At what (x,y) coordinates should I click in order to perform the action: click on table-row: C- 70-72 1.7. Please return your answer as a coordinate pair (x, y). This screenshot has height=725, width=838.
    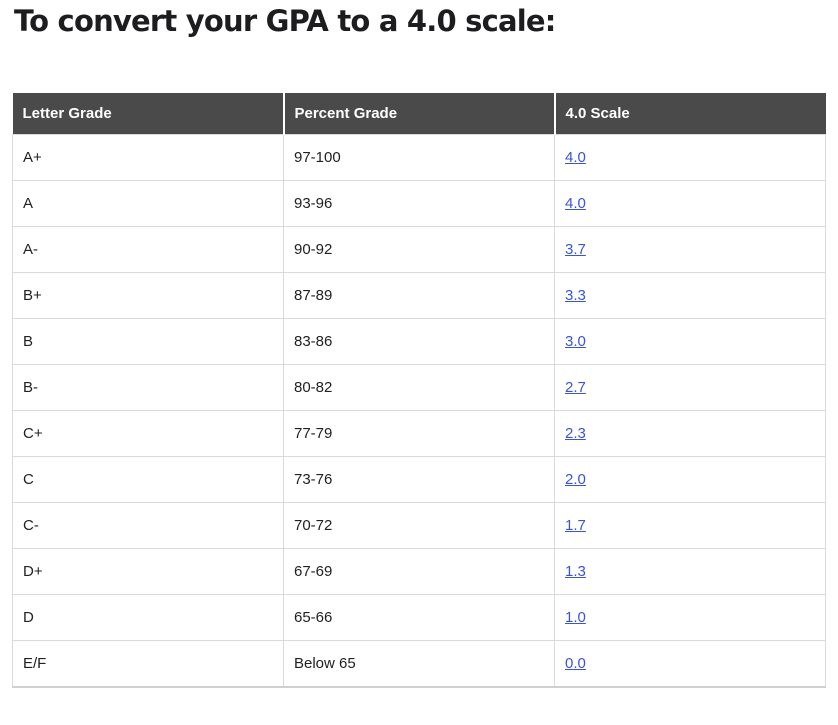
    Looking at the image, I should click on (419, 525).